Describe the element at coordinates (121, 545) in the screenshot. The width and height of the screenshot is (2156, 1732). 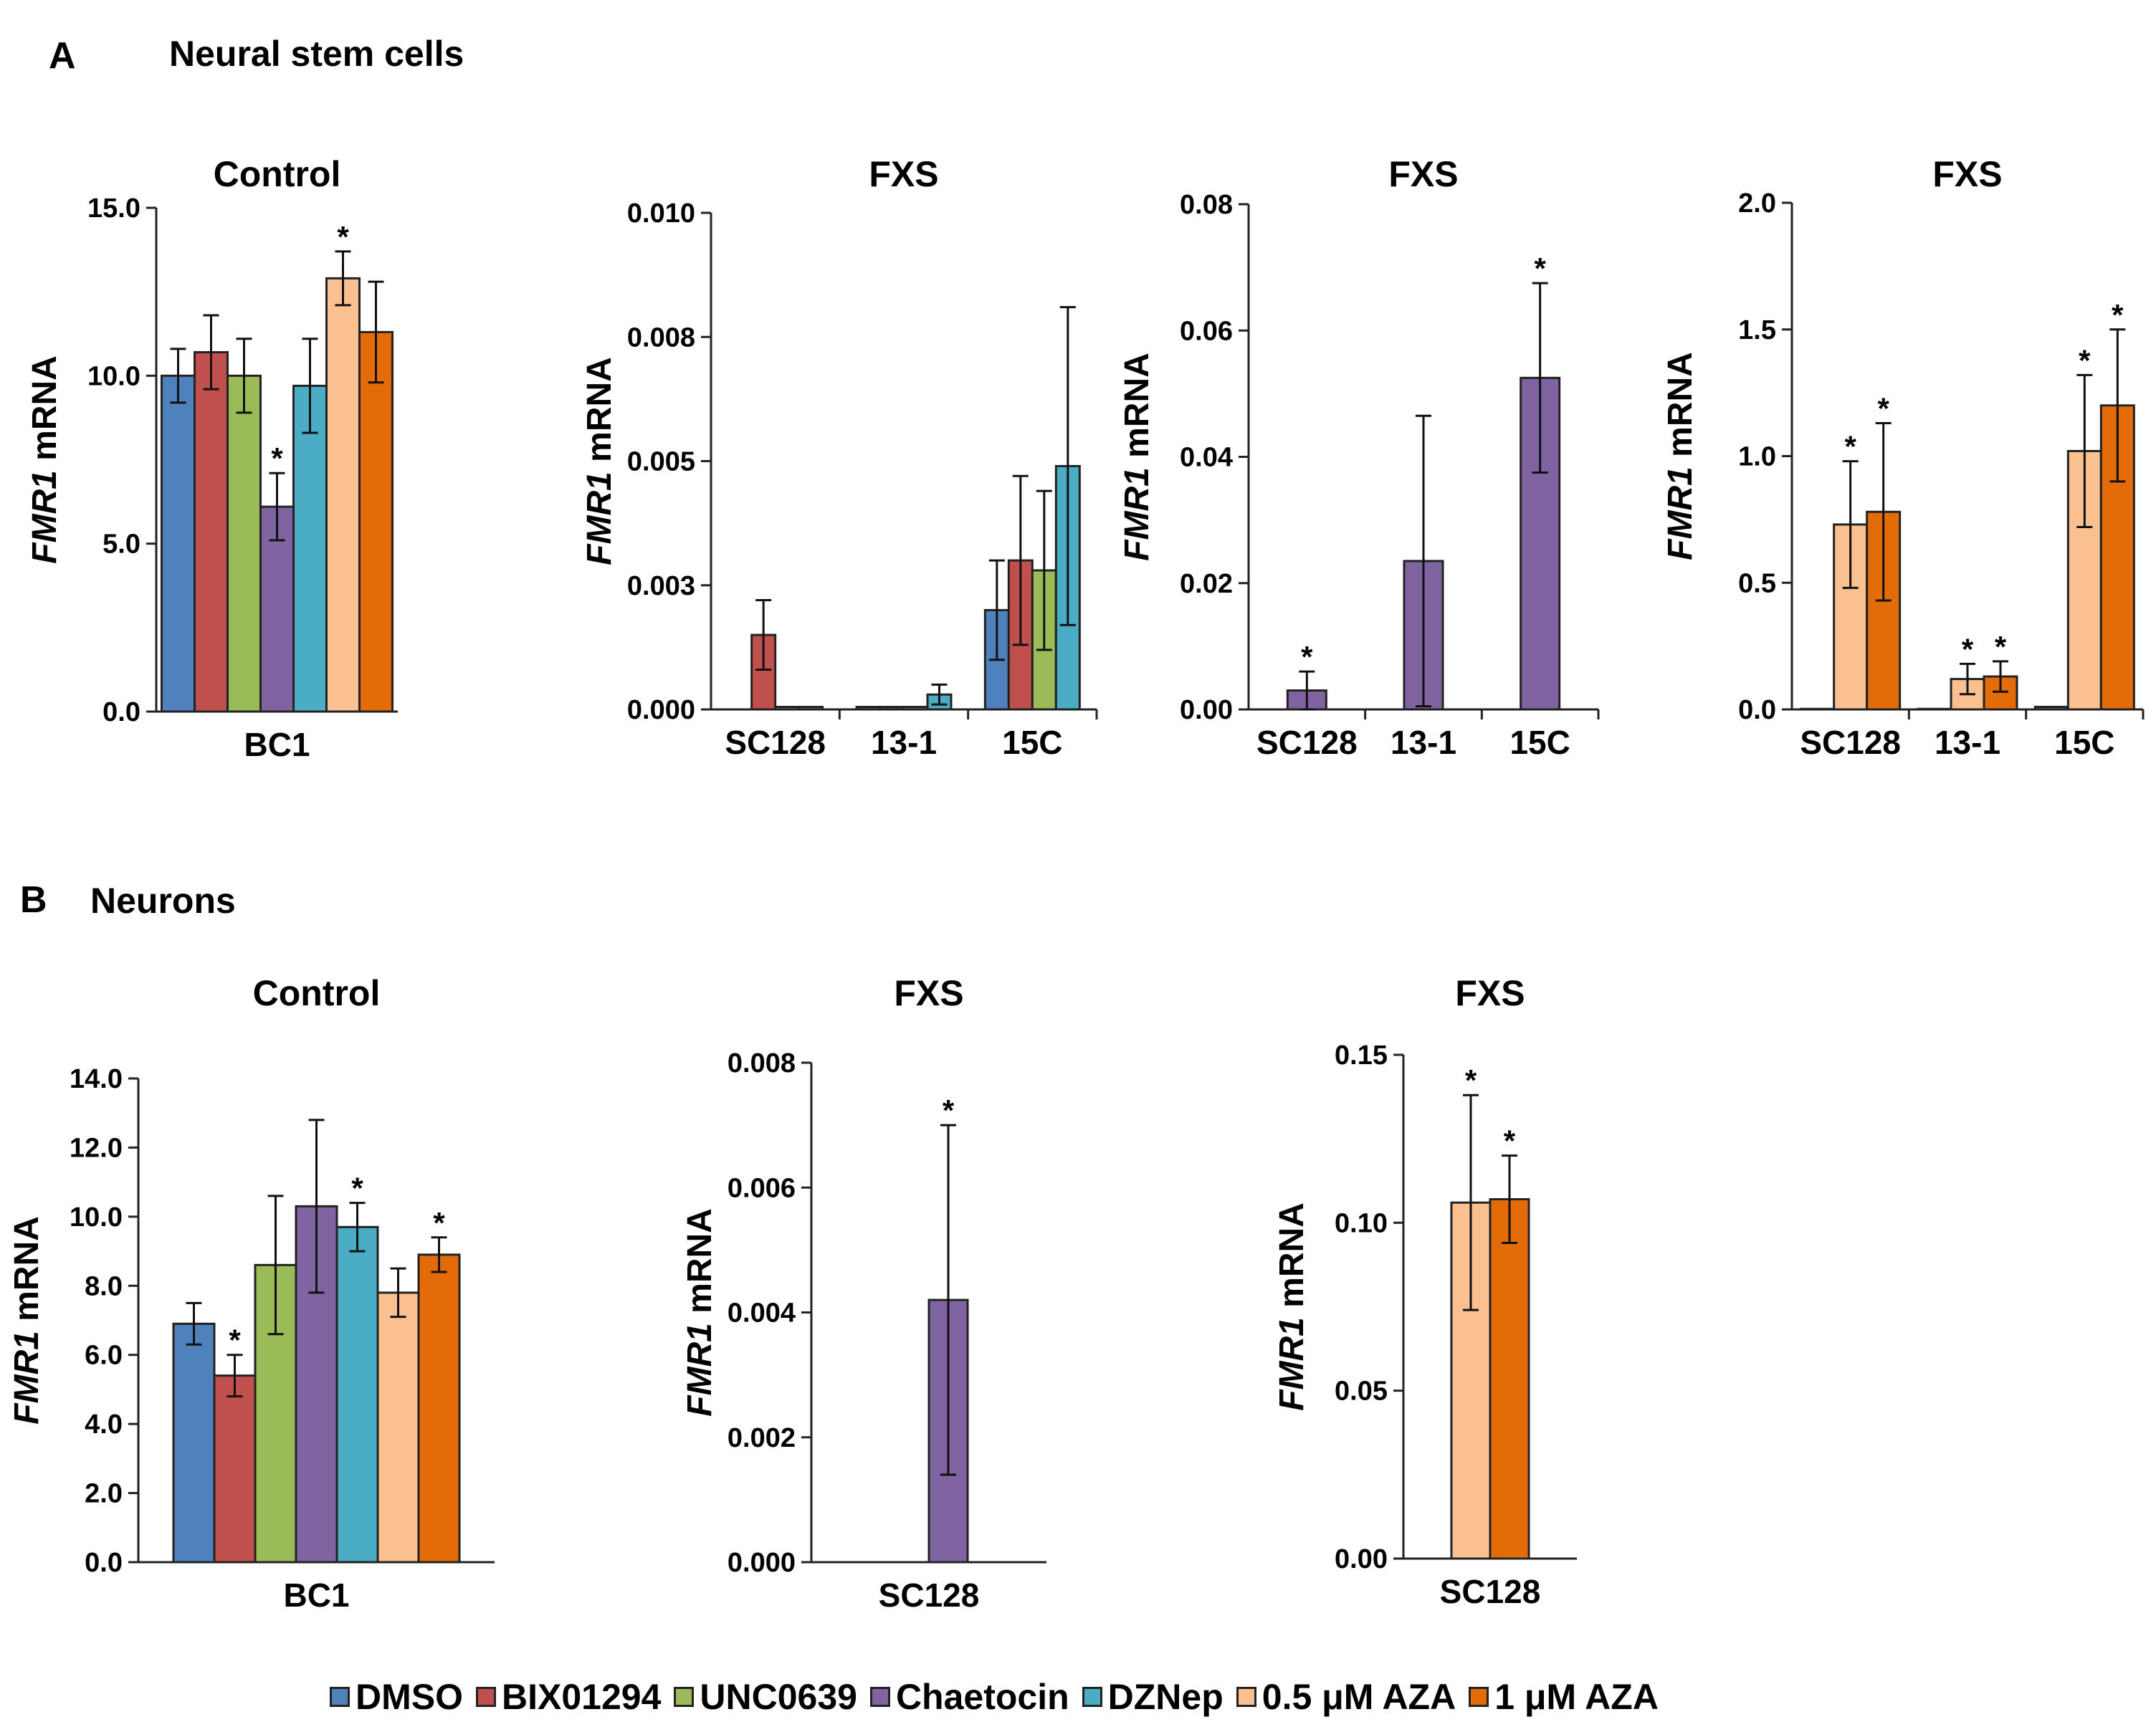
I see `y-tick-label: 5.0` at that location.